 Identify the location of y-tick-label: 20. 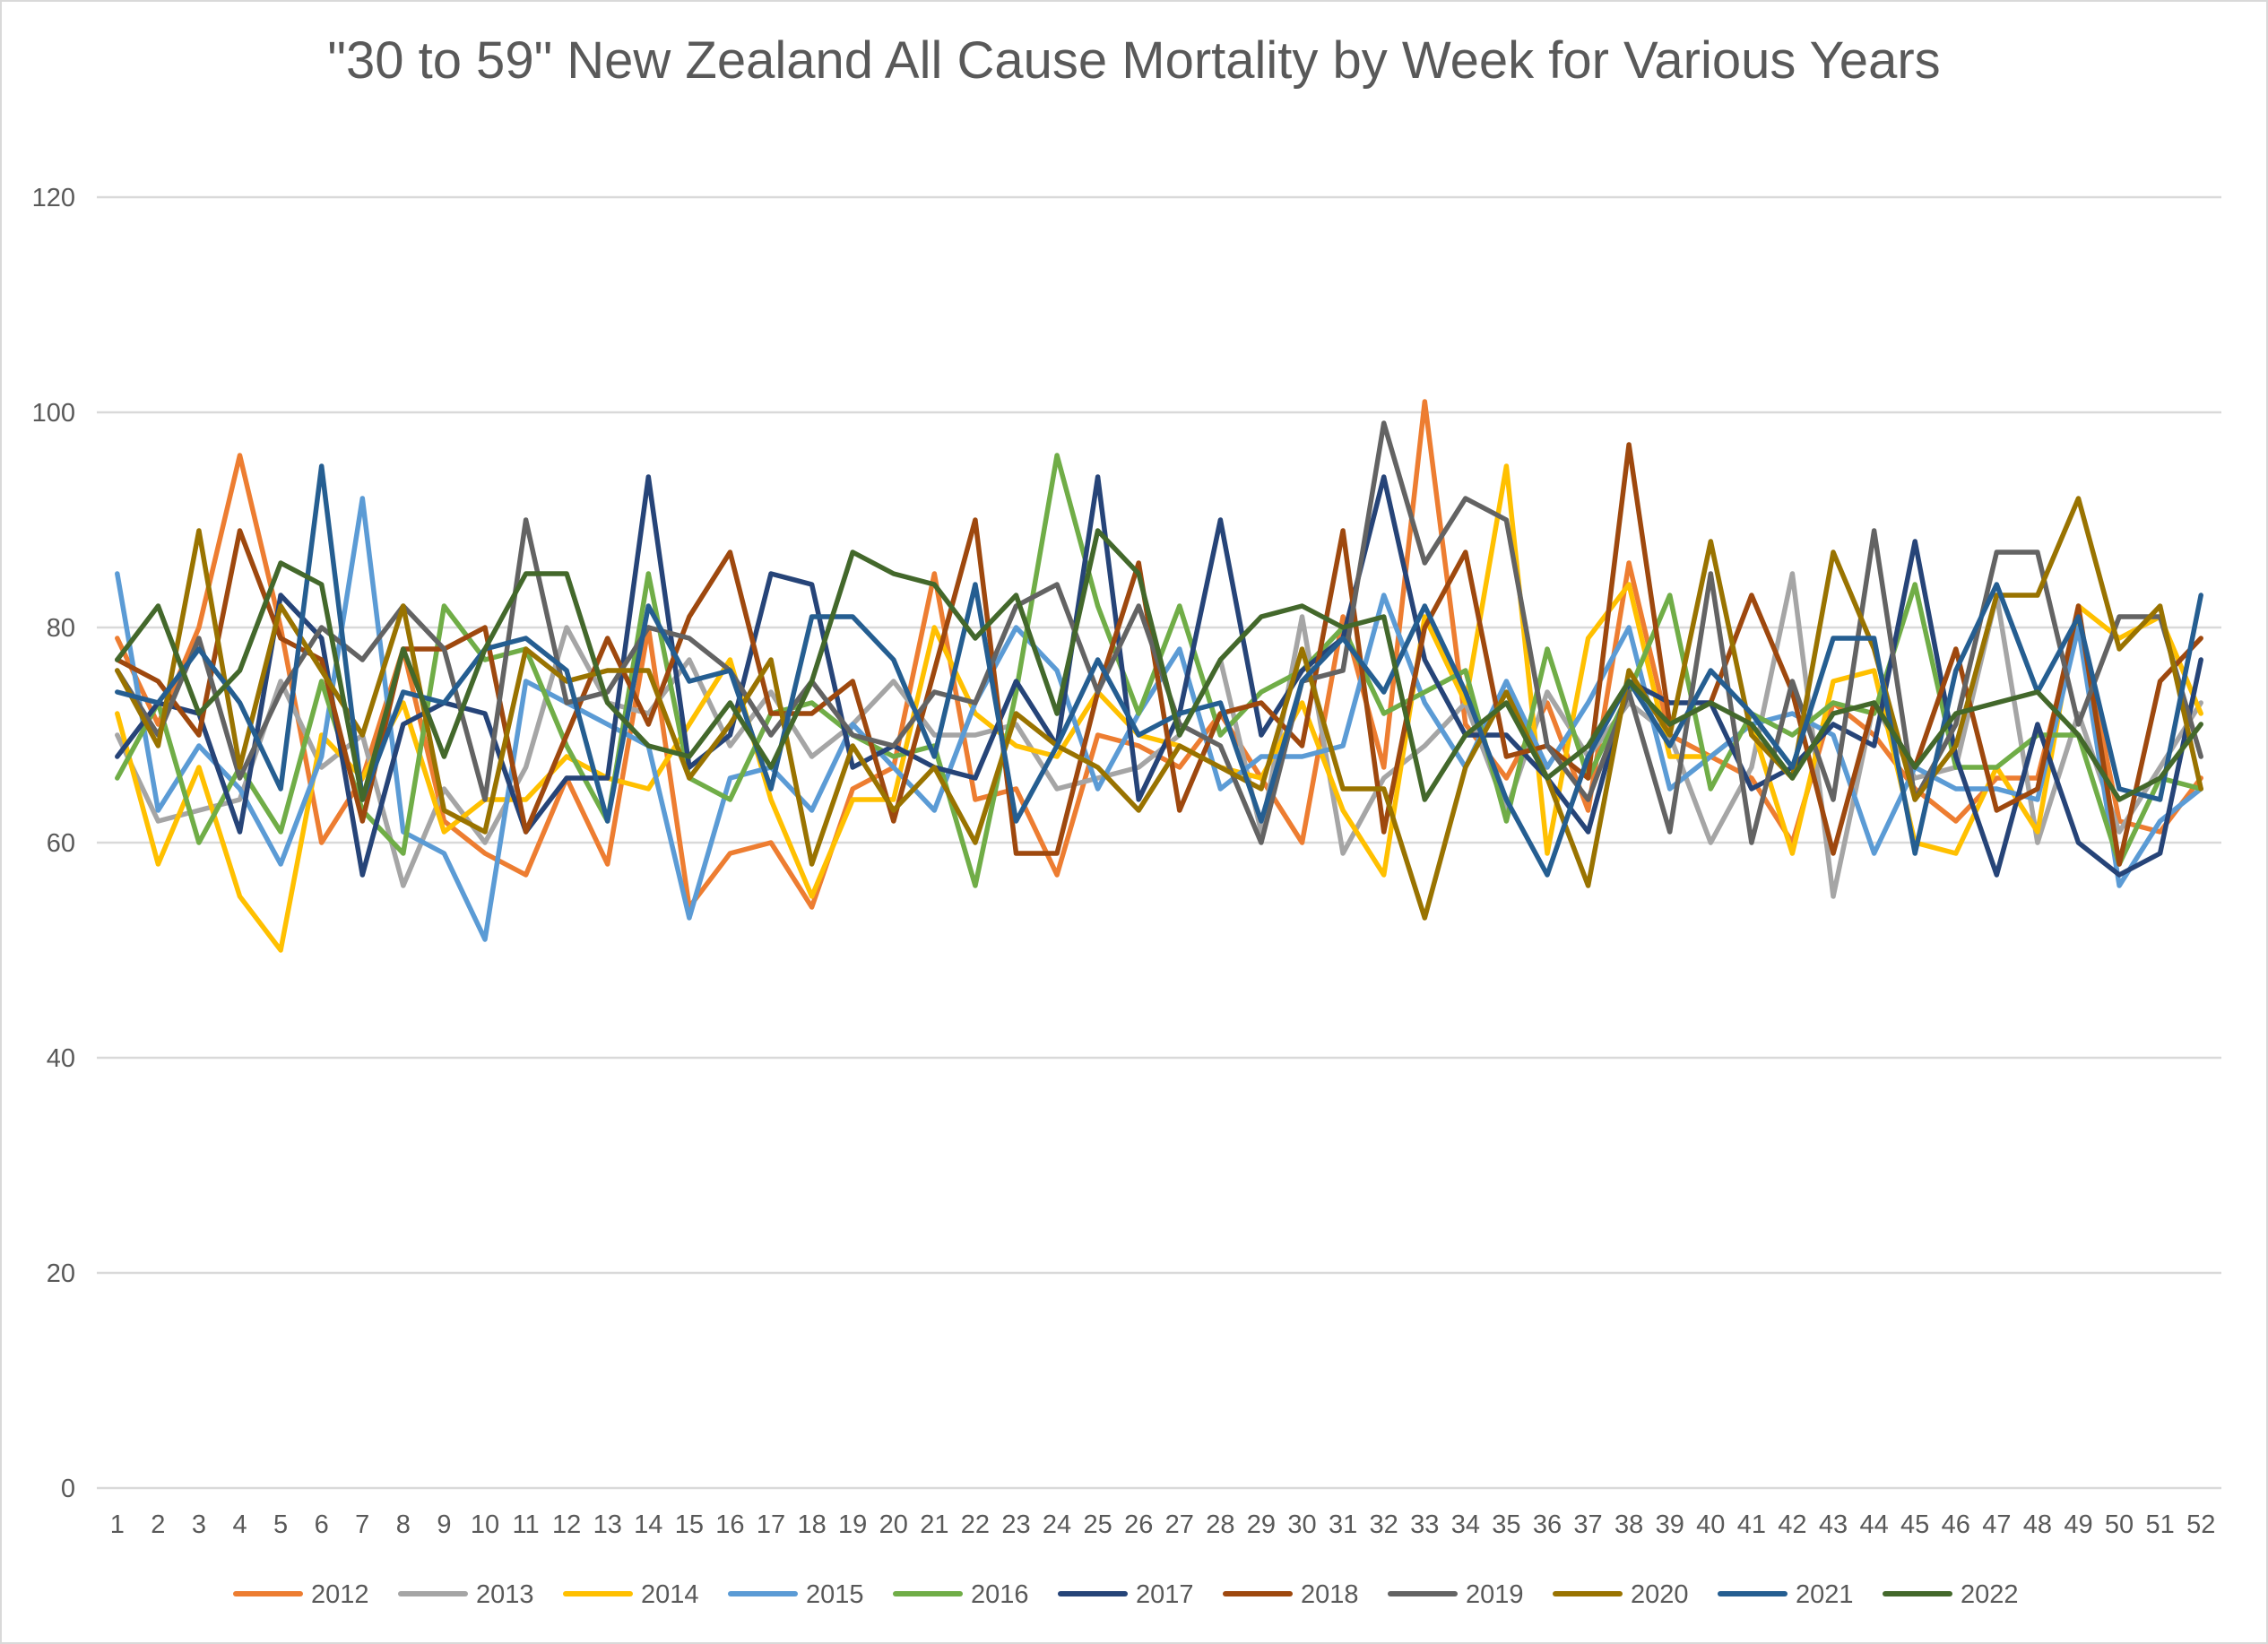
(61, 1273).